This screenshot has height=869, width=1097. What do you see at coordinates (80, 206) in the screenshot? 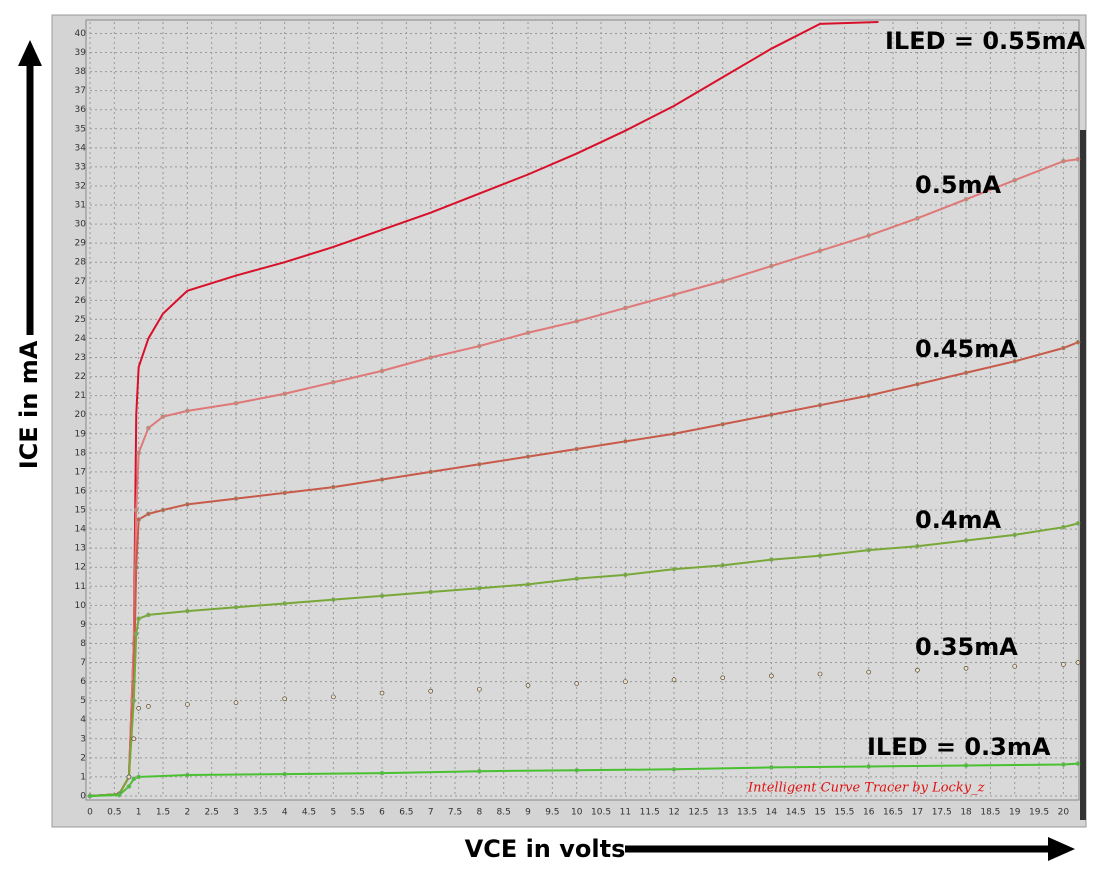
I see `y-tick-label: 31` at bounding box center [80, 206].